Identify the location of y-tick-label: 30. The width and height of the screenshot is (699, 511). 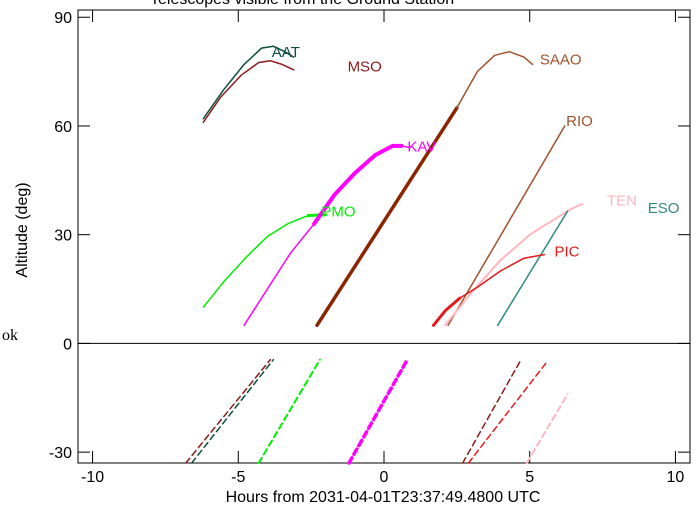
(63, 236).